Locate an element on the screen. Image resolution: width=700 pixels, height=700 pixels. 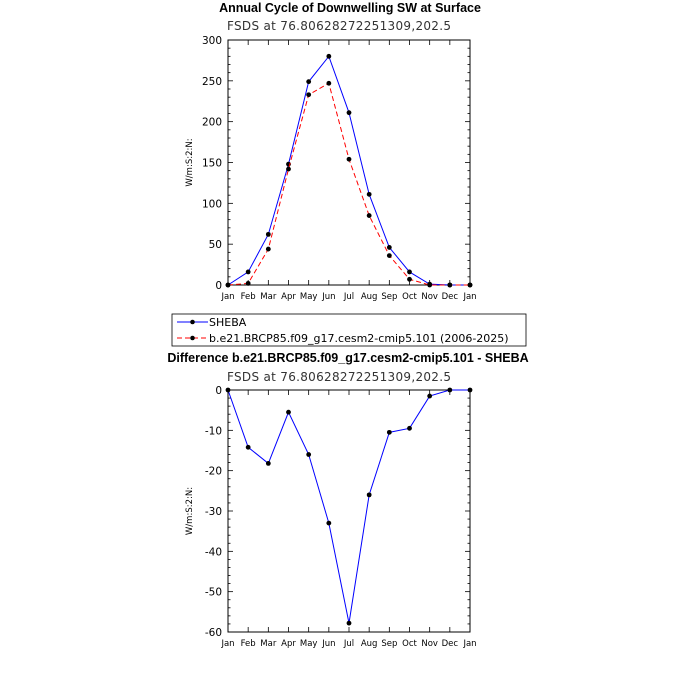
chart2-xtick-label: Aug is located at coordinates (369, 644).